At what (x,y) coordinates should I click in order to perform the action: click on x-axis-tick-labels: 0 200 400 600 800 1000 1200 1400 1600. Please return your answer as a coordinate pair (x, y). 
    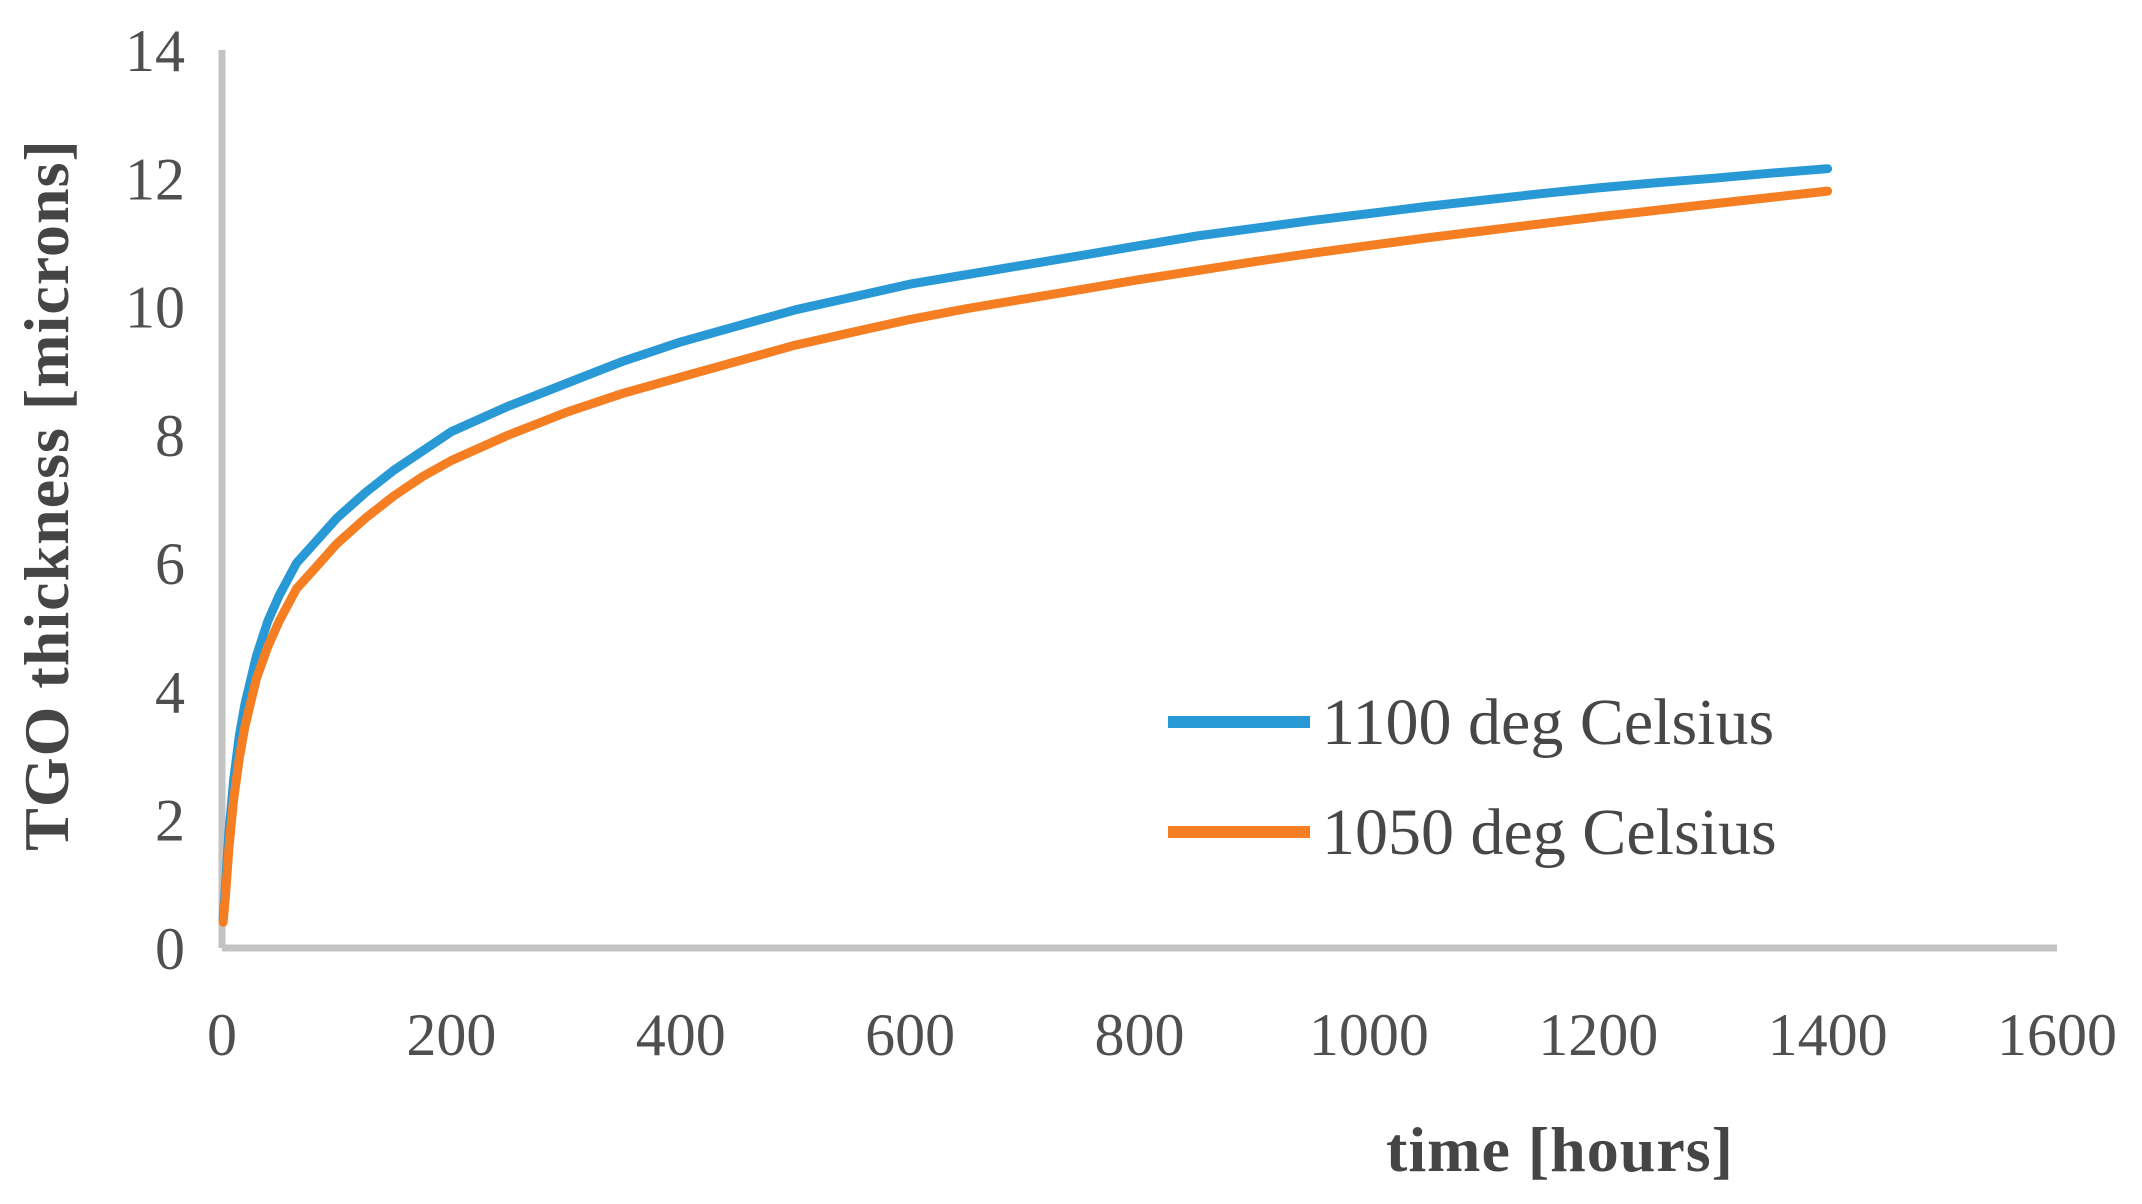
    Looking at the image, I should click on (1162, 1035).